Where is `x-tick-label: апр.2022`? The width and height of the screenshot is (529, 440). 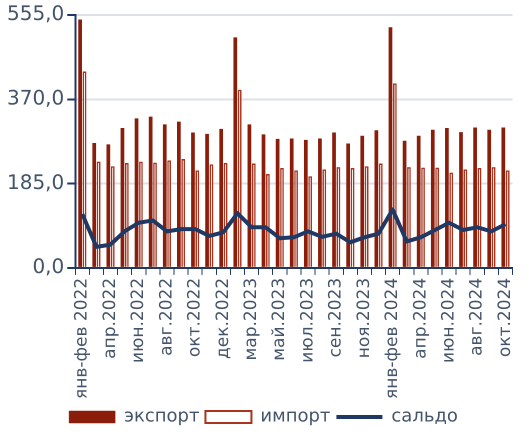 x-tick-label: апр.2022 is located at coordinates (110, 318).